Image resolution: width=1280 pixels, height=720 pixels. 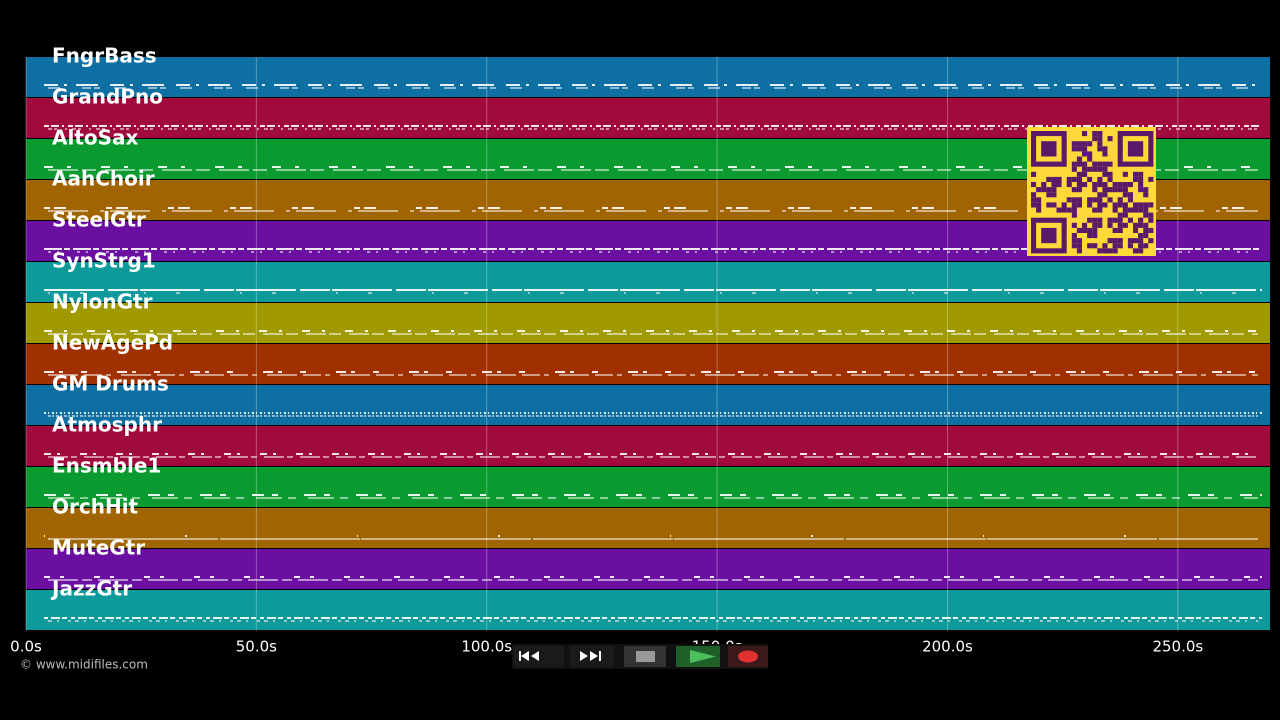 I want to click on track-name: NewAgePd, so click(x=112, y=343).